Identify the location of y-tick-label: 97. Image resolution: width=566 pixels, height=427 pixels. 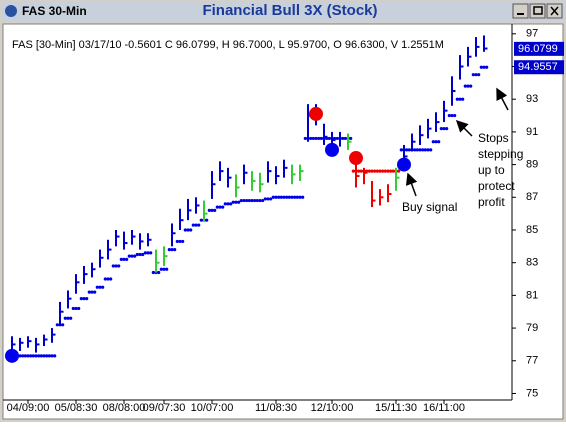
(532, 34).